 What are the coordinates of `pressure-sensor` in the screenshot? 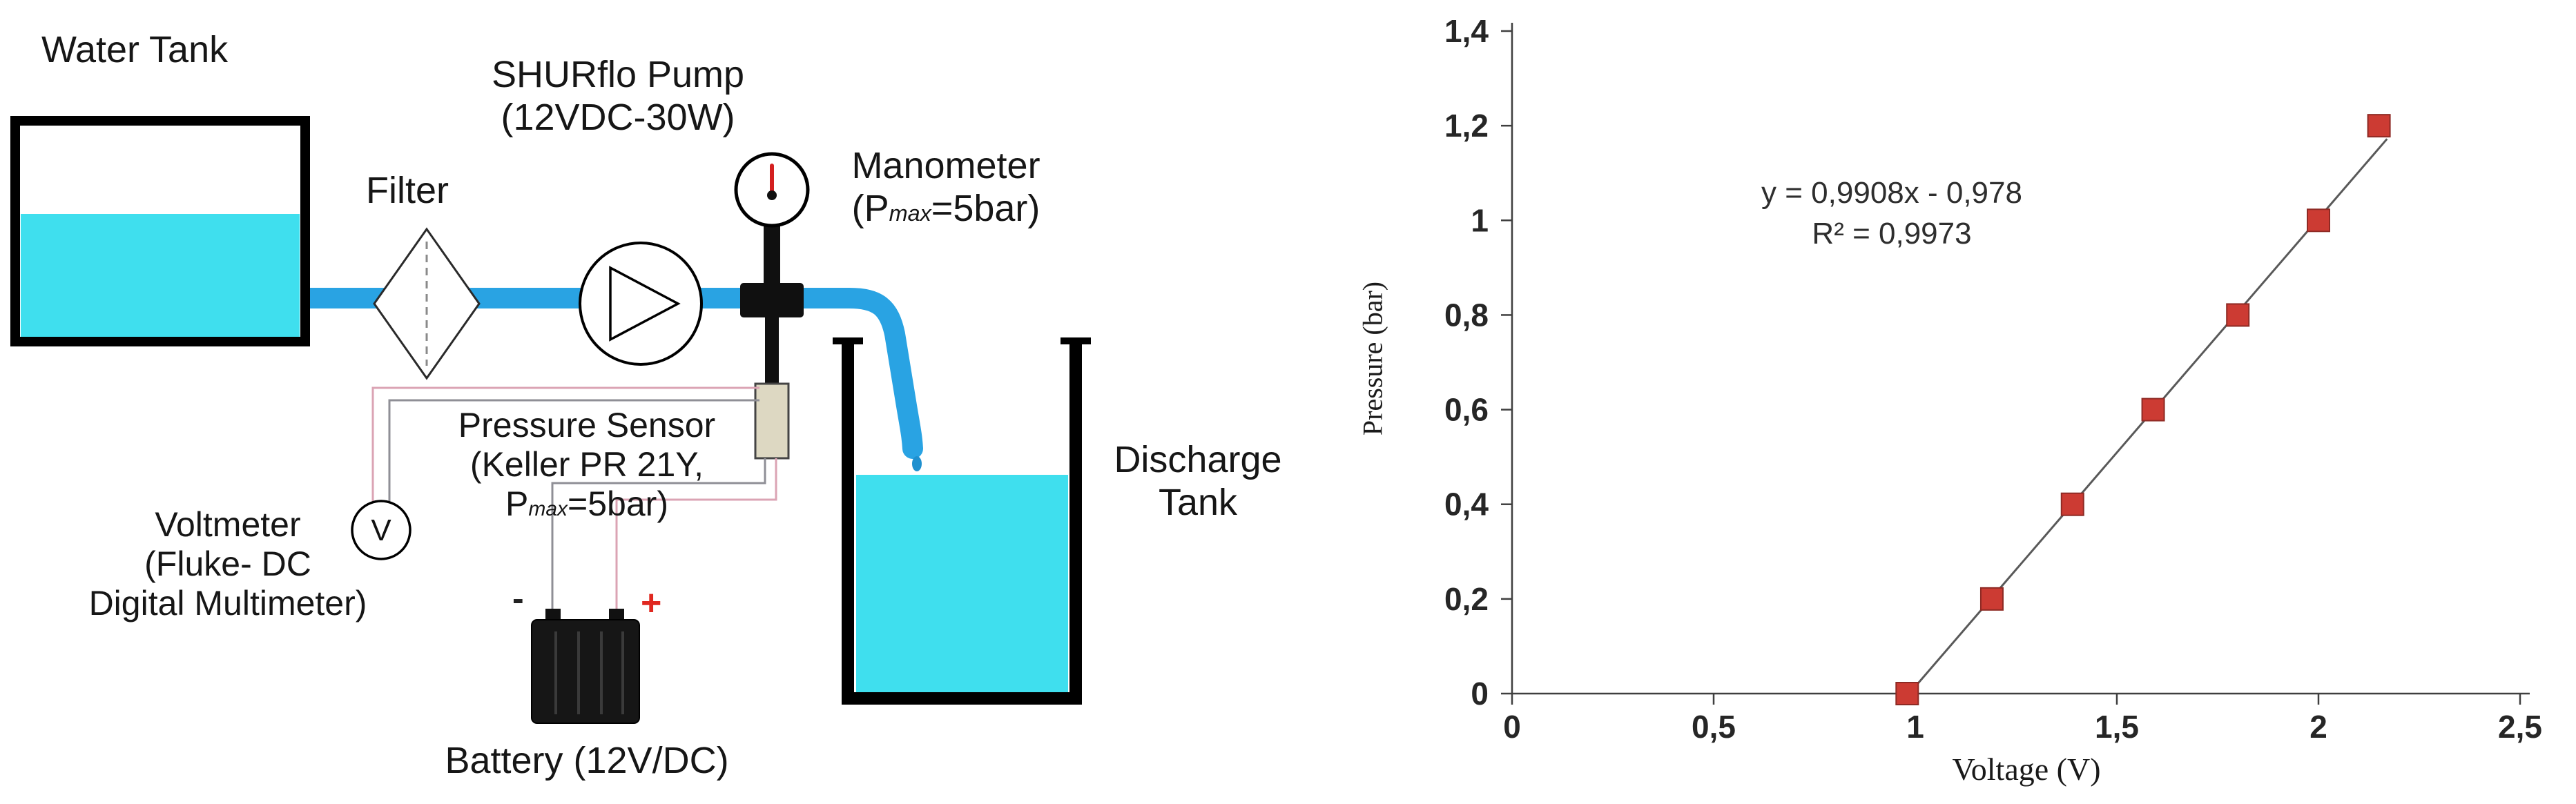 It's located at (772, 388).